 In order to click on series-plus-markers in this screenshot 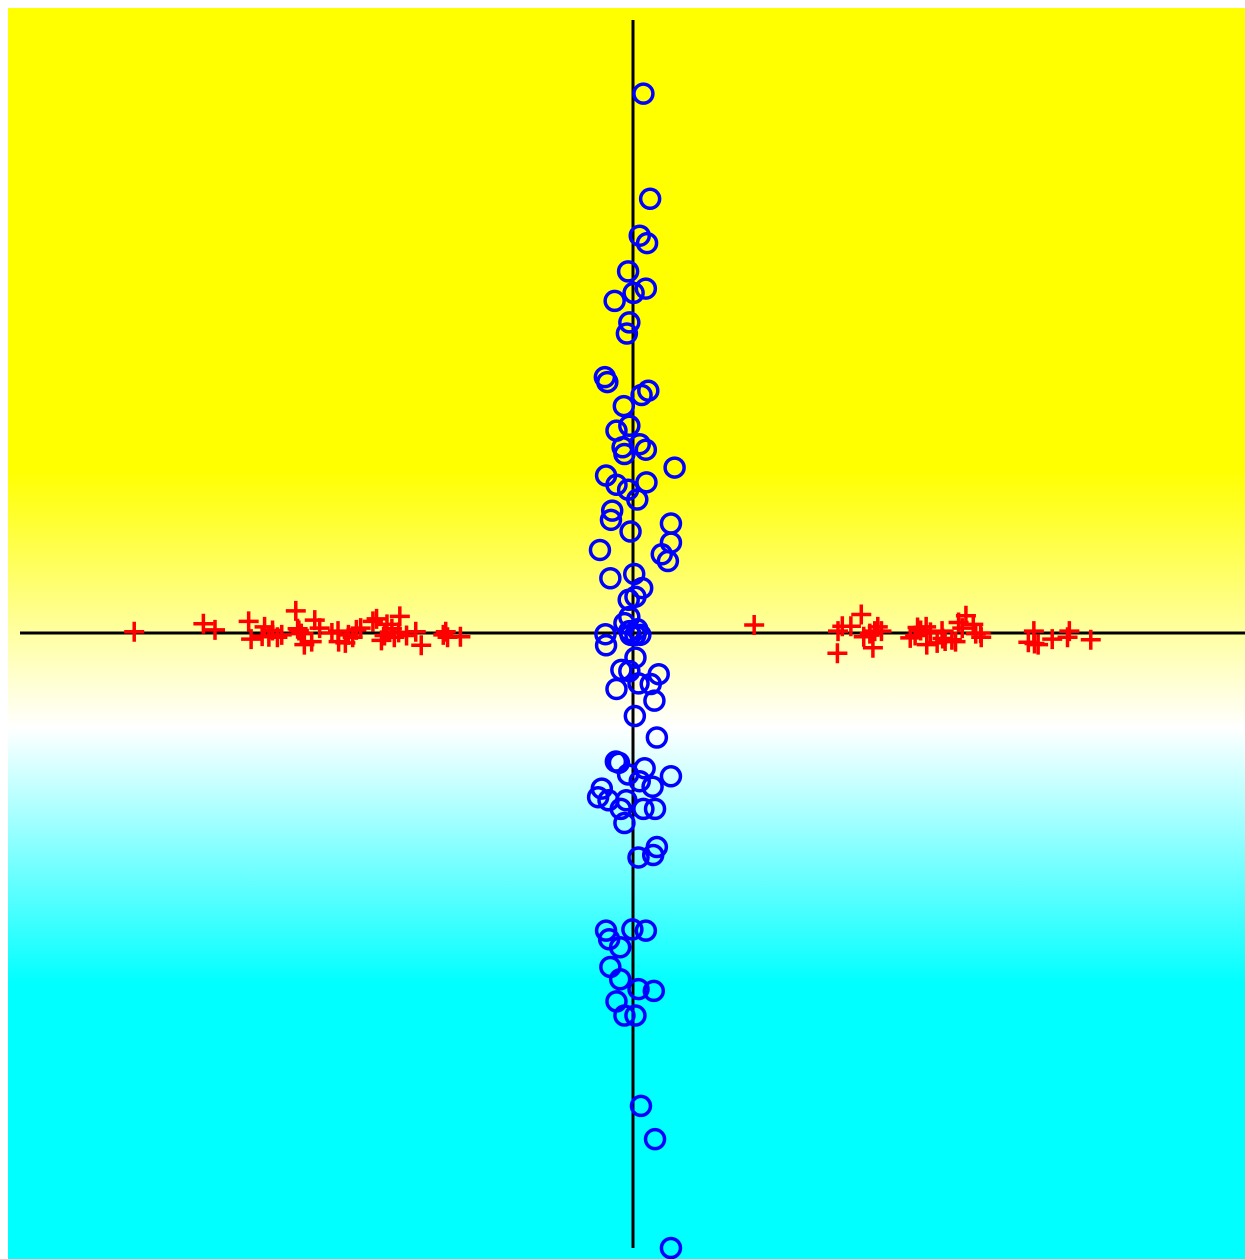, I will do `click(612, 632)`.